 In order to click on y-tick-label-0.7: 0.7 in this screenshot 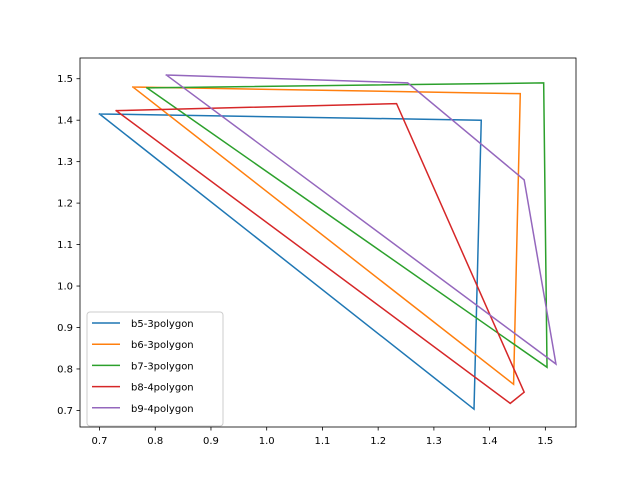, I will do `click(65, 411)`.